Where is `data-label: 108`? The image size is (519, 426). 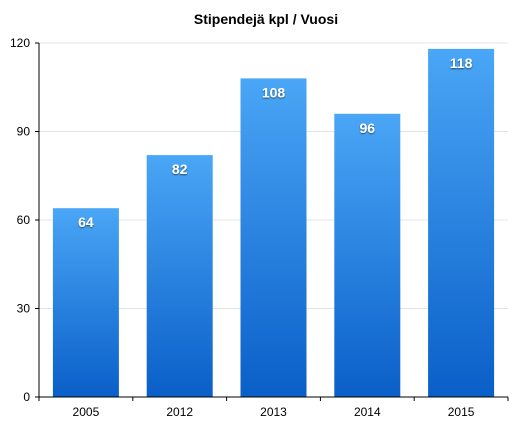
data-label: 108 is located at coordinates (274, 92).